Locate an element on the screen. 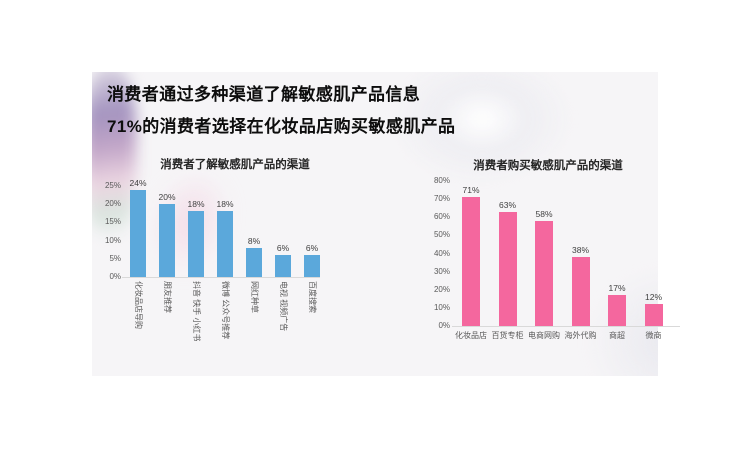 The image size is (750, 450). bar-value-label: 71% is located at coordinates (471, 190).